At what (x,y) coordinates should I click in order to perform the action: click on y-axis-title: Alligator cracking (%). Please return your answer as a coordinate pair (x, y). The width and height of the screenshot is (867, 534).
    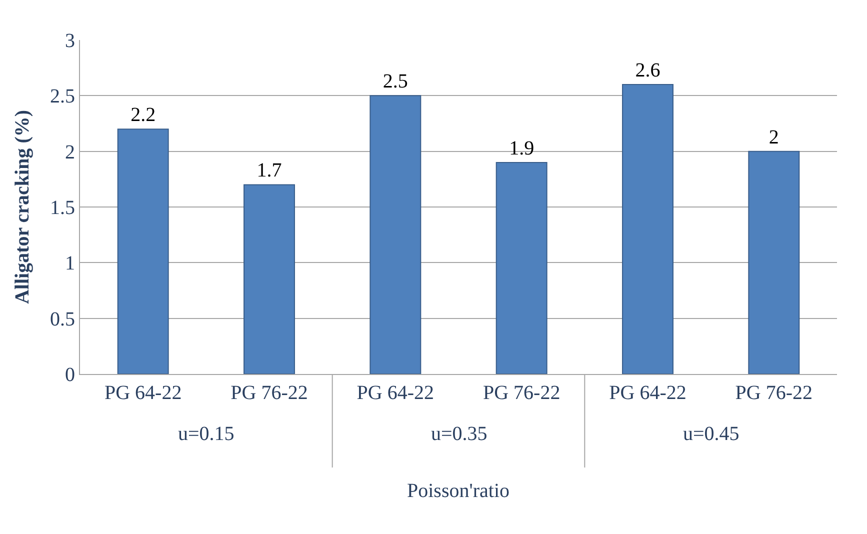
    Looking at the image, I should click on (23, 207).